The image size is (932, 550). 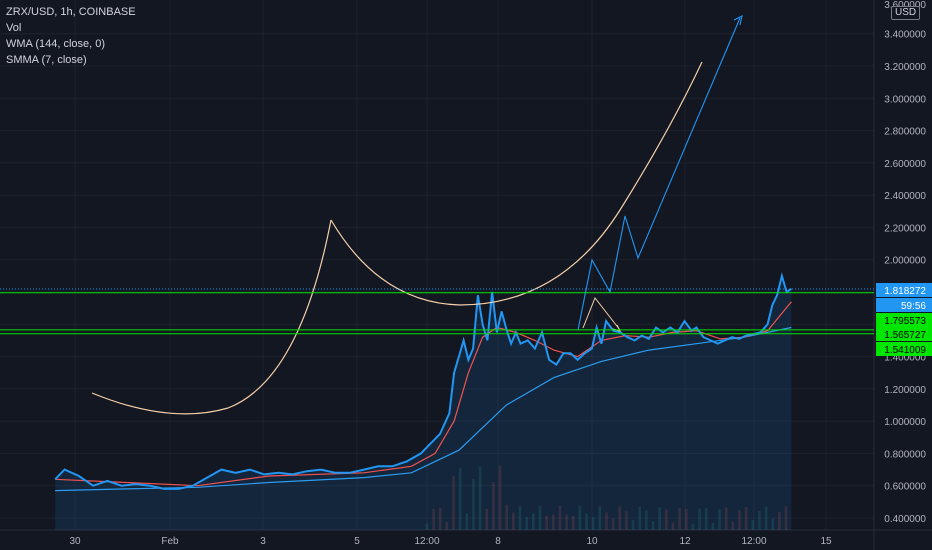 I want to click on countdown-badge: 59:56, so click(x=913, y=306).